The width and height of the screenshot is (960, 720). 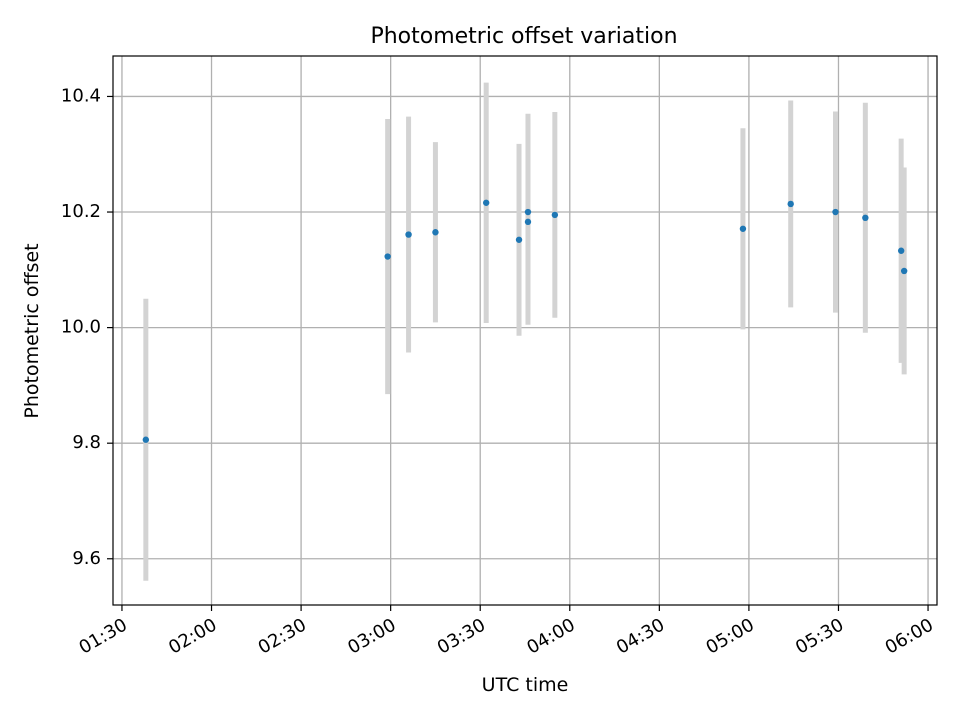 I want to click on y-tick-label: 10.4, so click(x=81, y=95).